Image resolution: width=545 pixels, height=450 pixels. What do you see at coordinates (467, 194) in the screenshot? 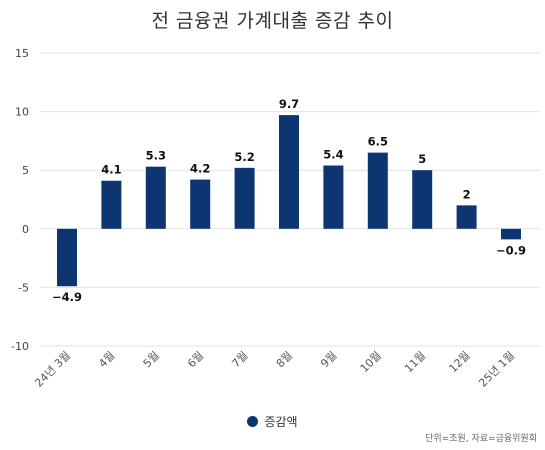
I see `data-label: 2` at bounding box center [467, 194].